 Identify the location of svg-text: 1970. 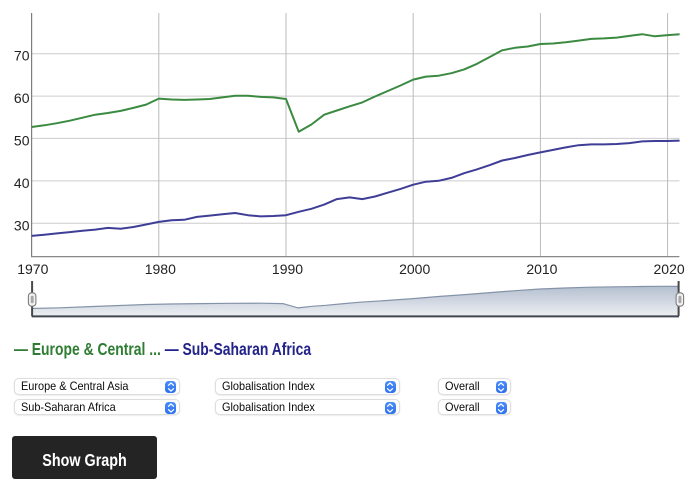
(32, 269).